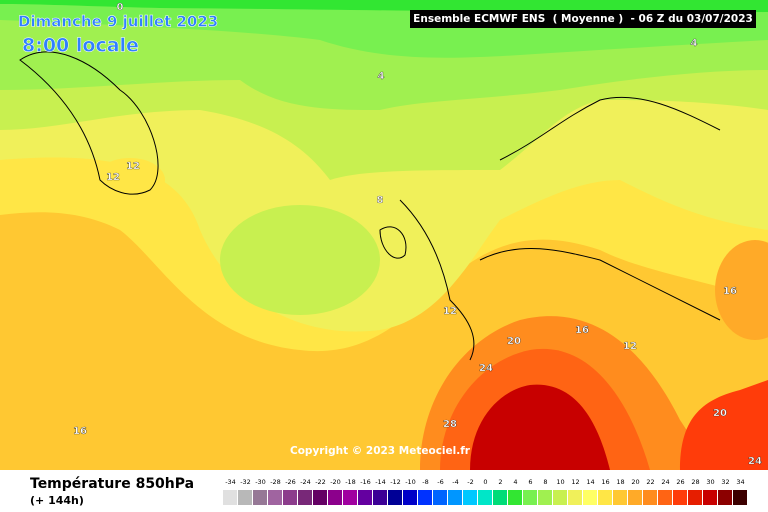  What do you see at coordinates (575, 482) in the screenshot?
I see `scale-label: 12` at bounding box center [575, 482].